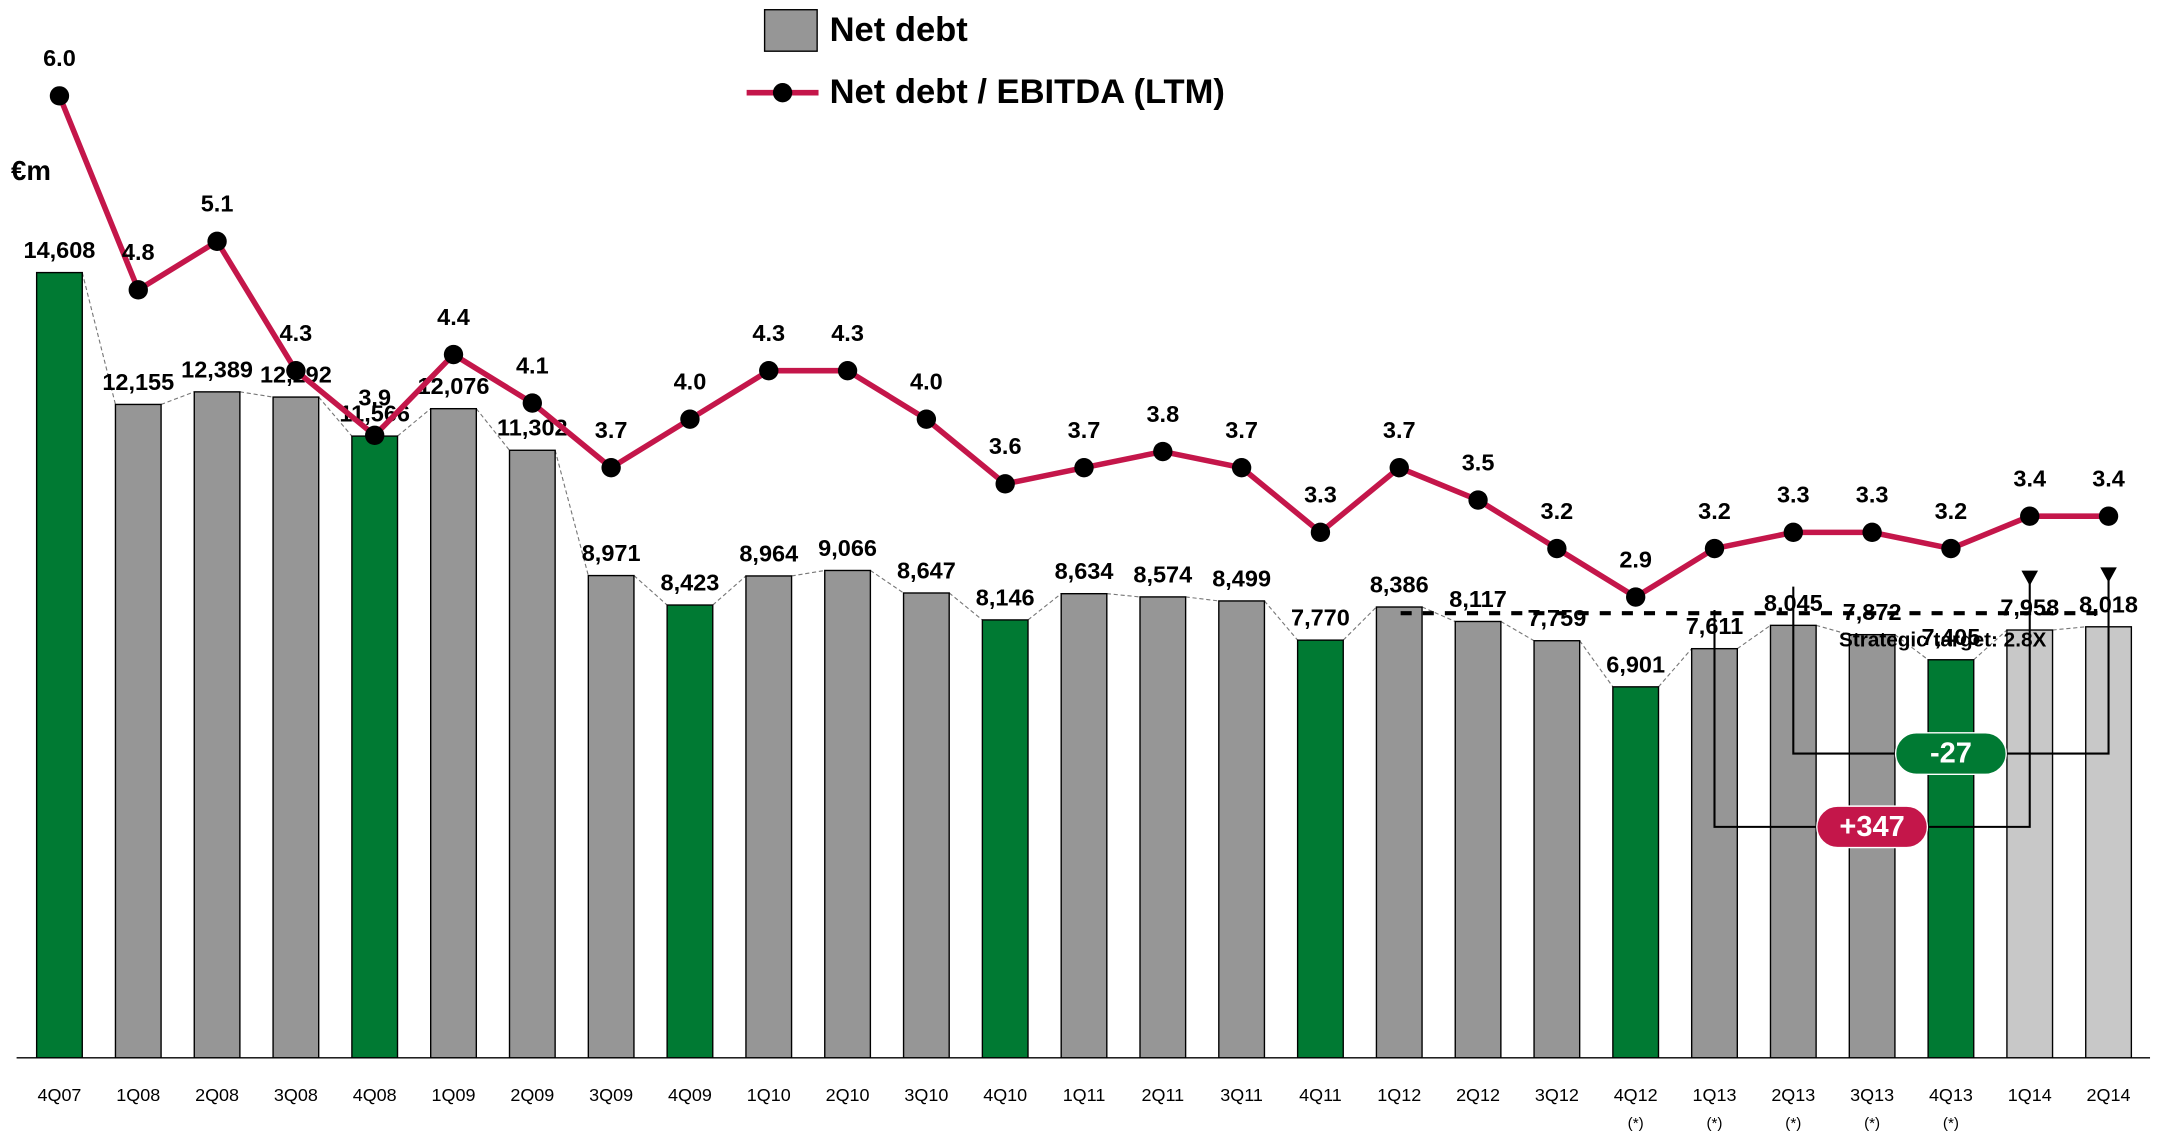 This screenshot has width=2168, height=1138. Describe the element at coordinates (1005, 597) in the screenshot. I see `bar-value-label: 8,146` at that location.